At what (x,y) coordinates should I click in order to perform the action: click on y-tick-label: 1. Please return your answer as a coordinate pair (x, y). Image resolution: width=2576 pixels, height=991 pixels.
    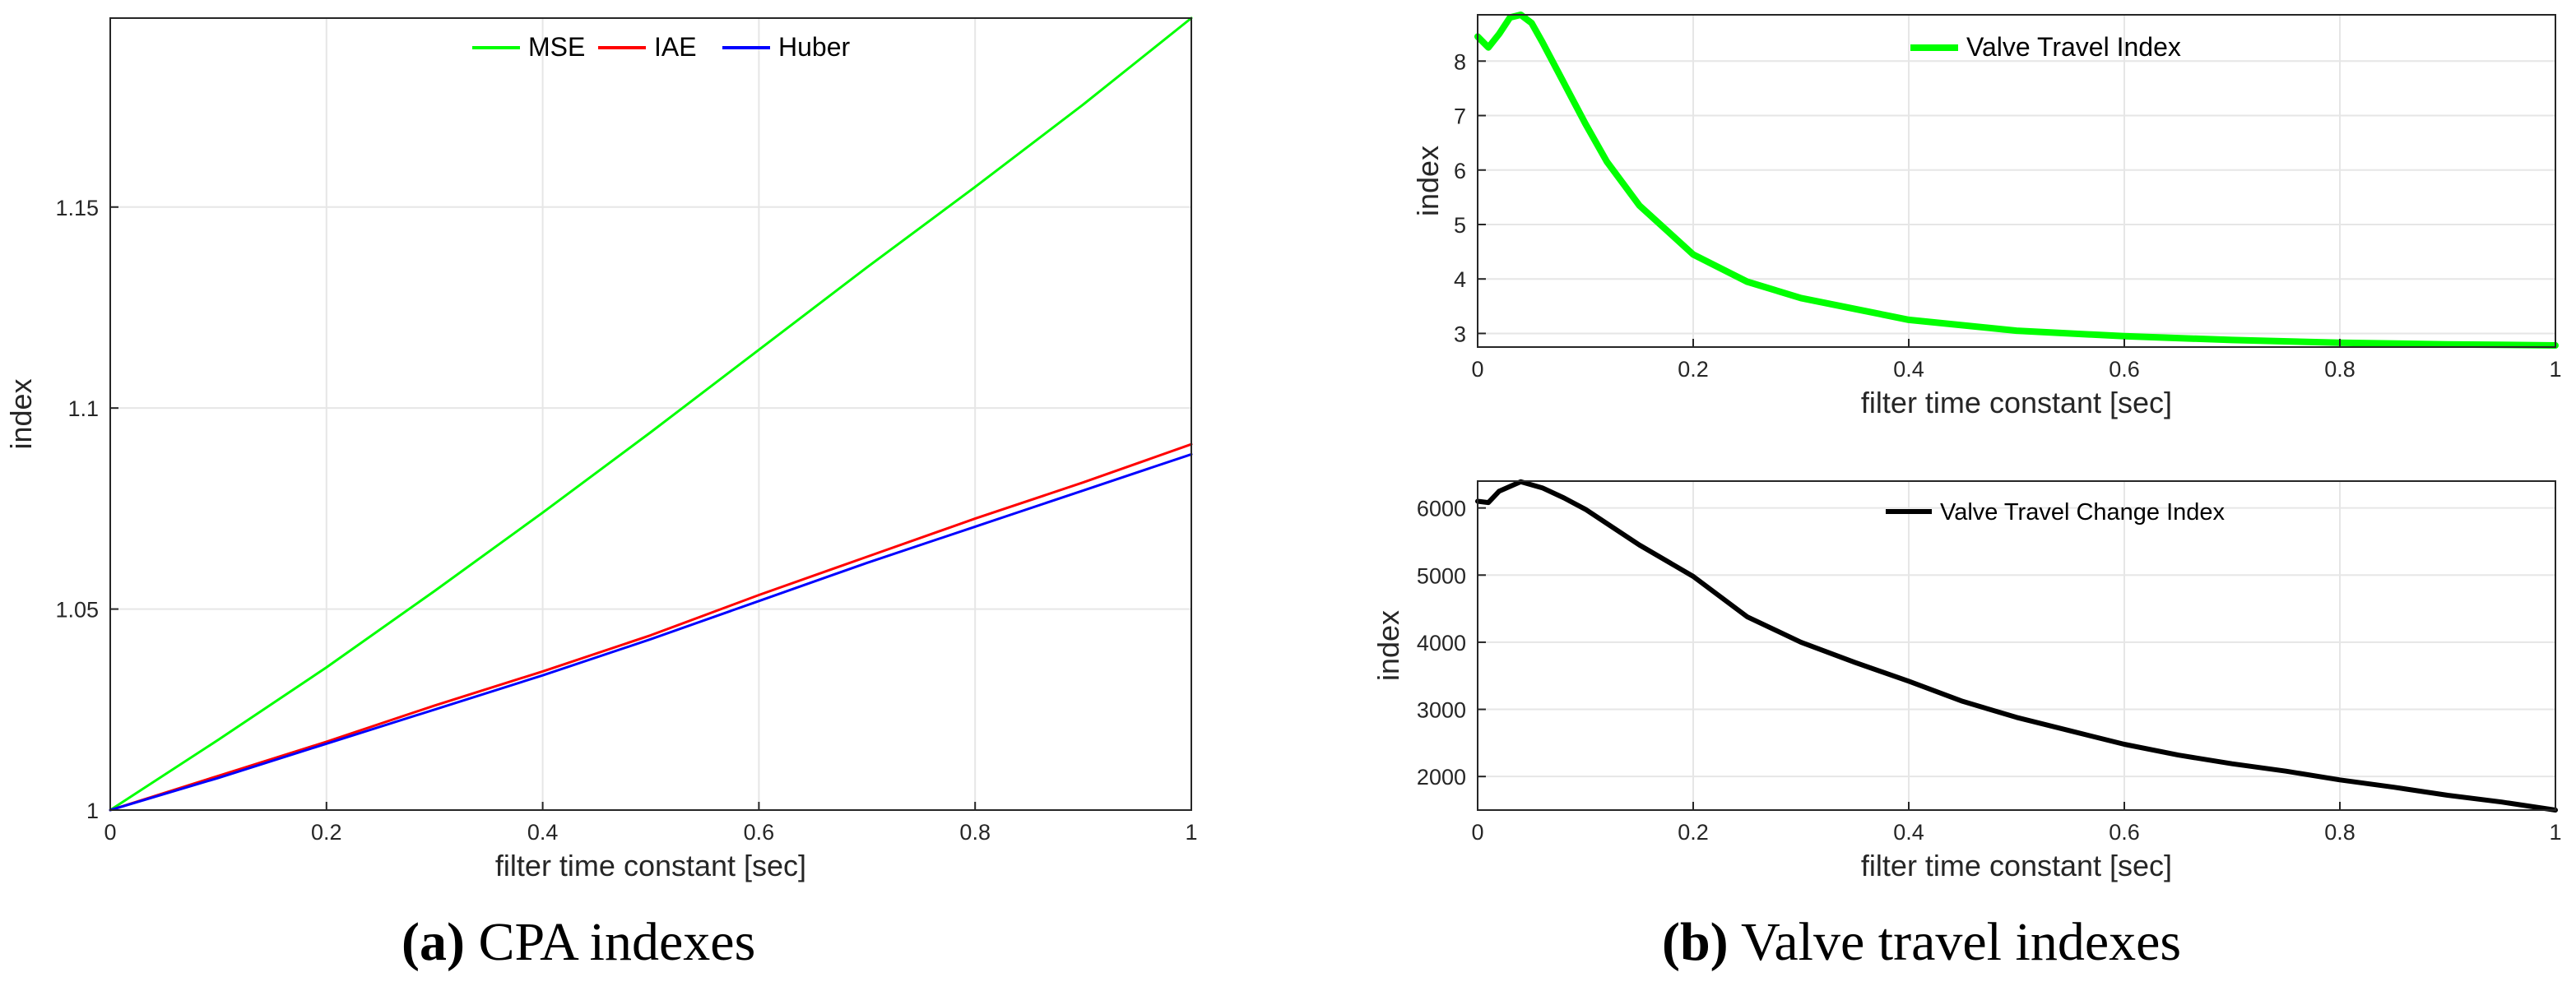
    Looking at the image, I should click on (93, 811).